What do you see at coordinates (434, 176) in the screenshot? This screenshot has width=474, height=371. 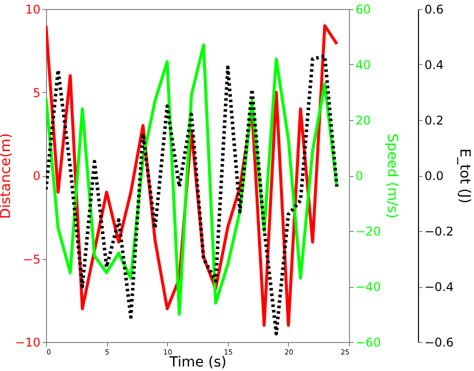 I see `y3-tick-label: 0.0` at bounding box center [434, 176].